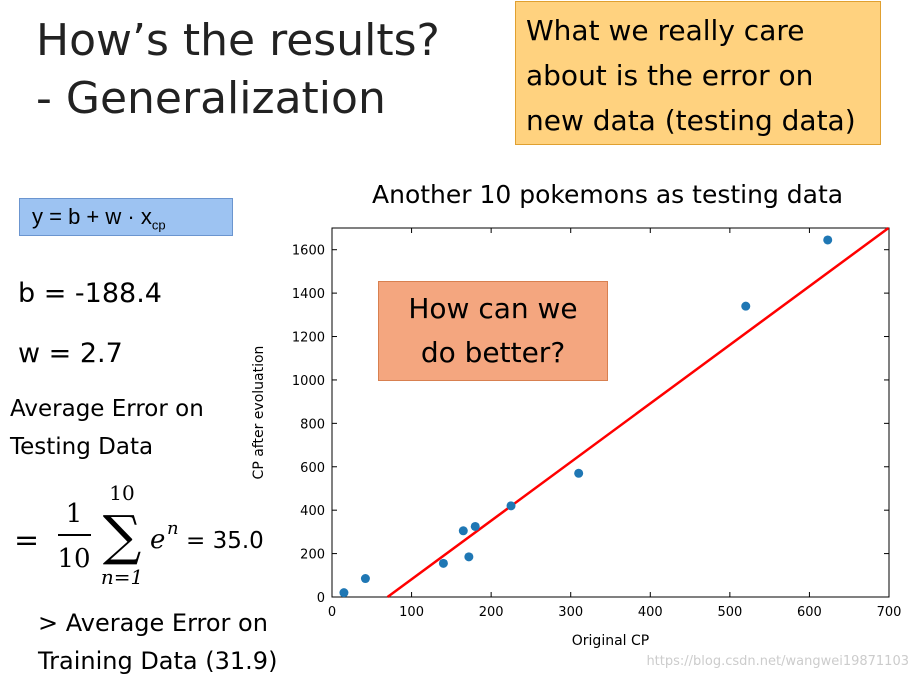 The height and width of the screenshot is (682, 917). What do you see at coordinates (610, 641) in the screenshot?
I see `x-axis-label: Original CP` at bounding box center [610, 641].